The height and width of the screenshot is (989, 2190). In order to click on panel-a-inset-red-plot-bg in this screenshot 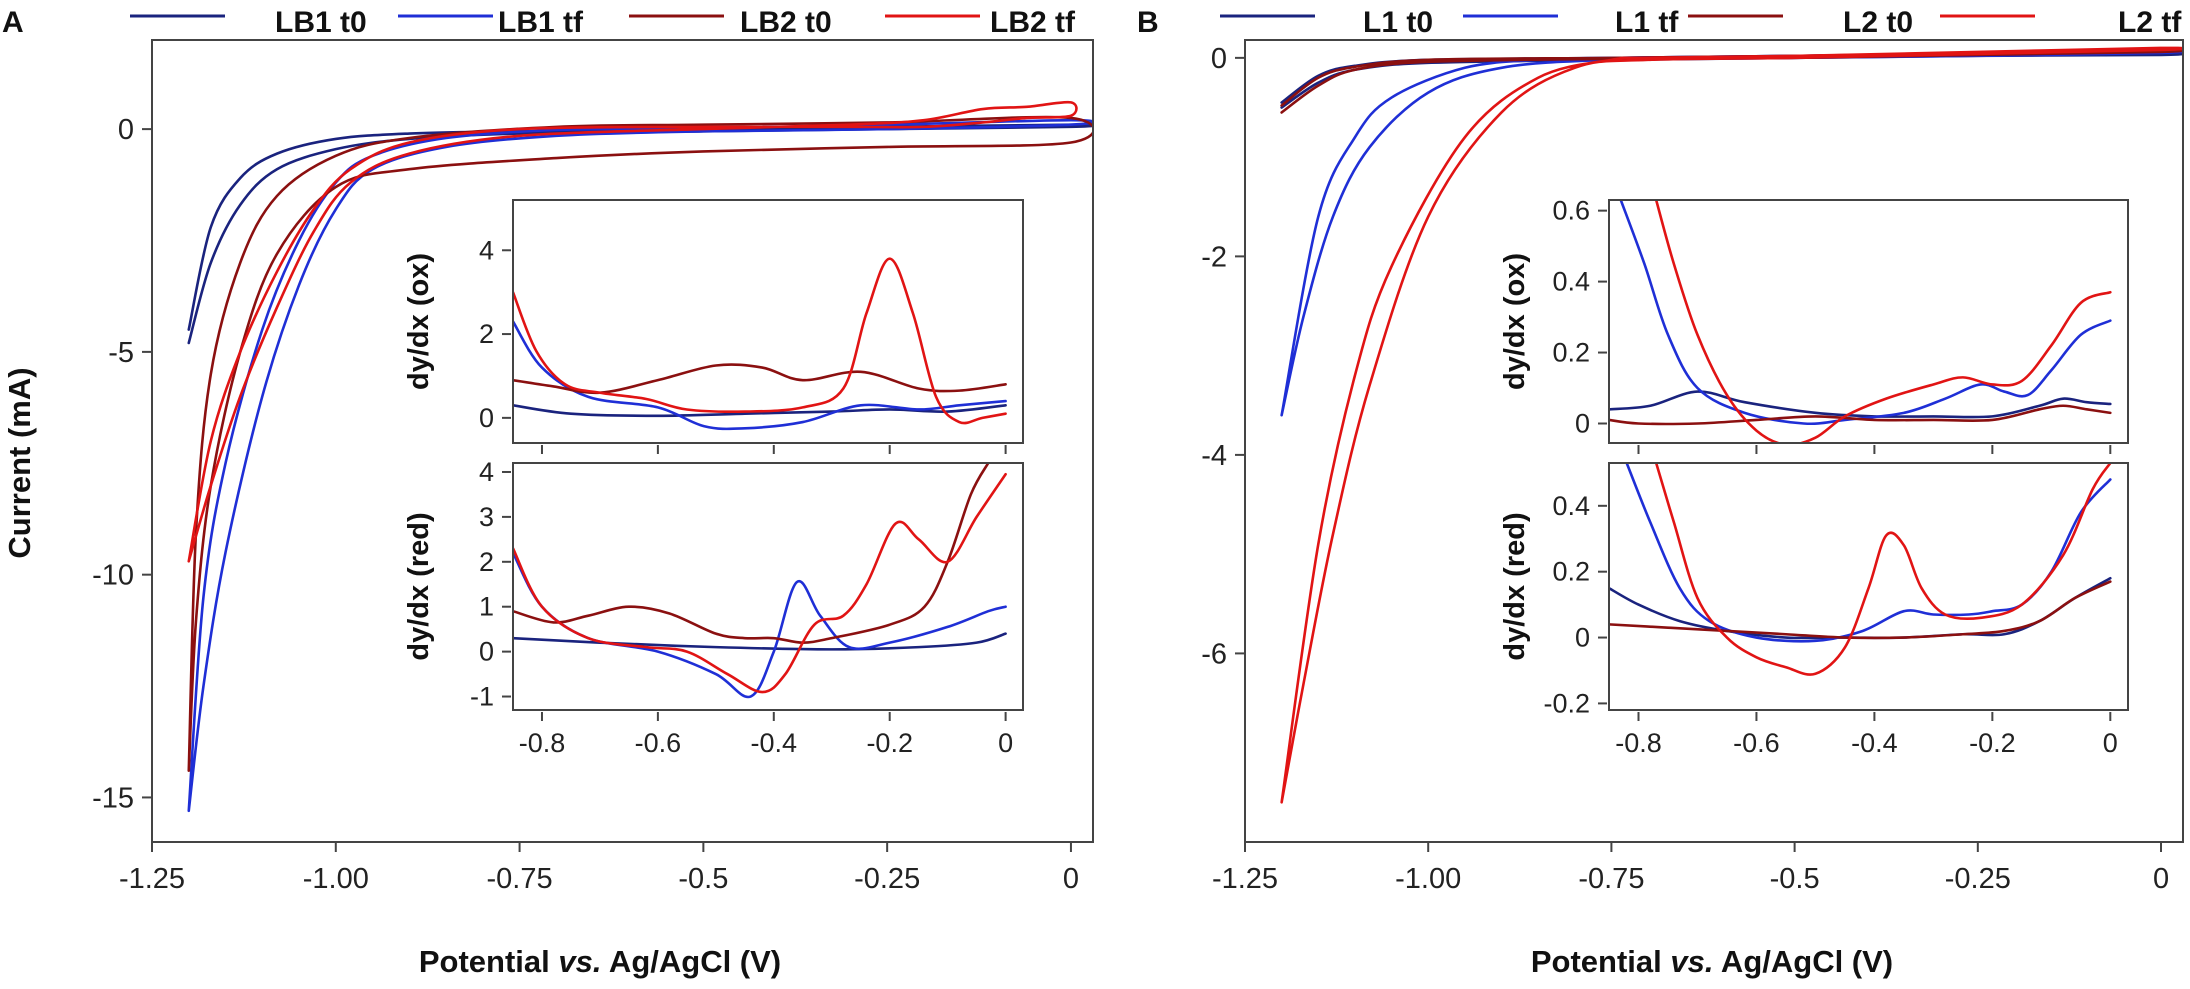, I will do `click(768, 586)`.